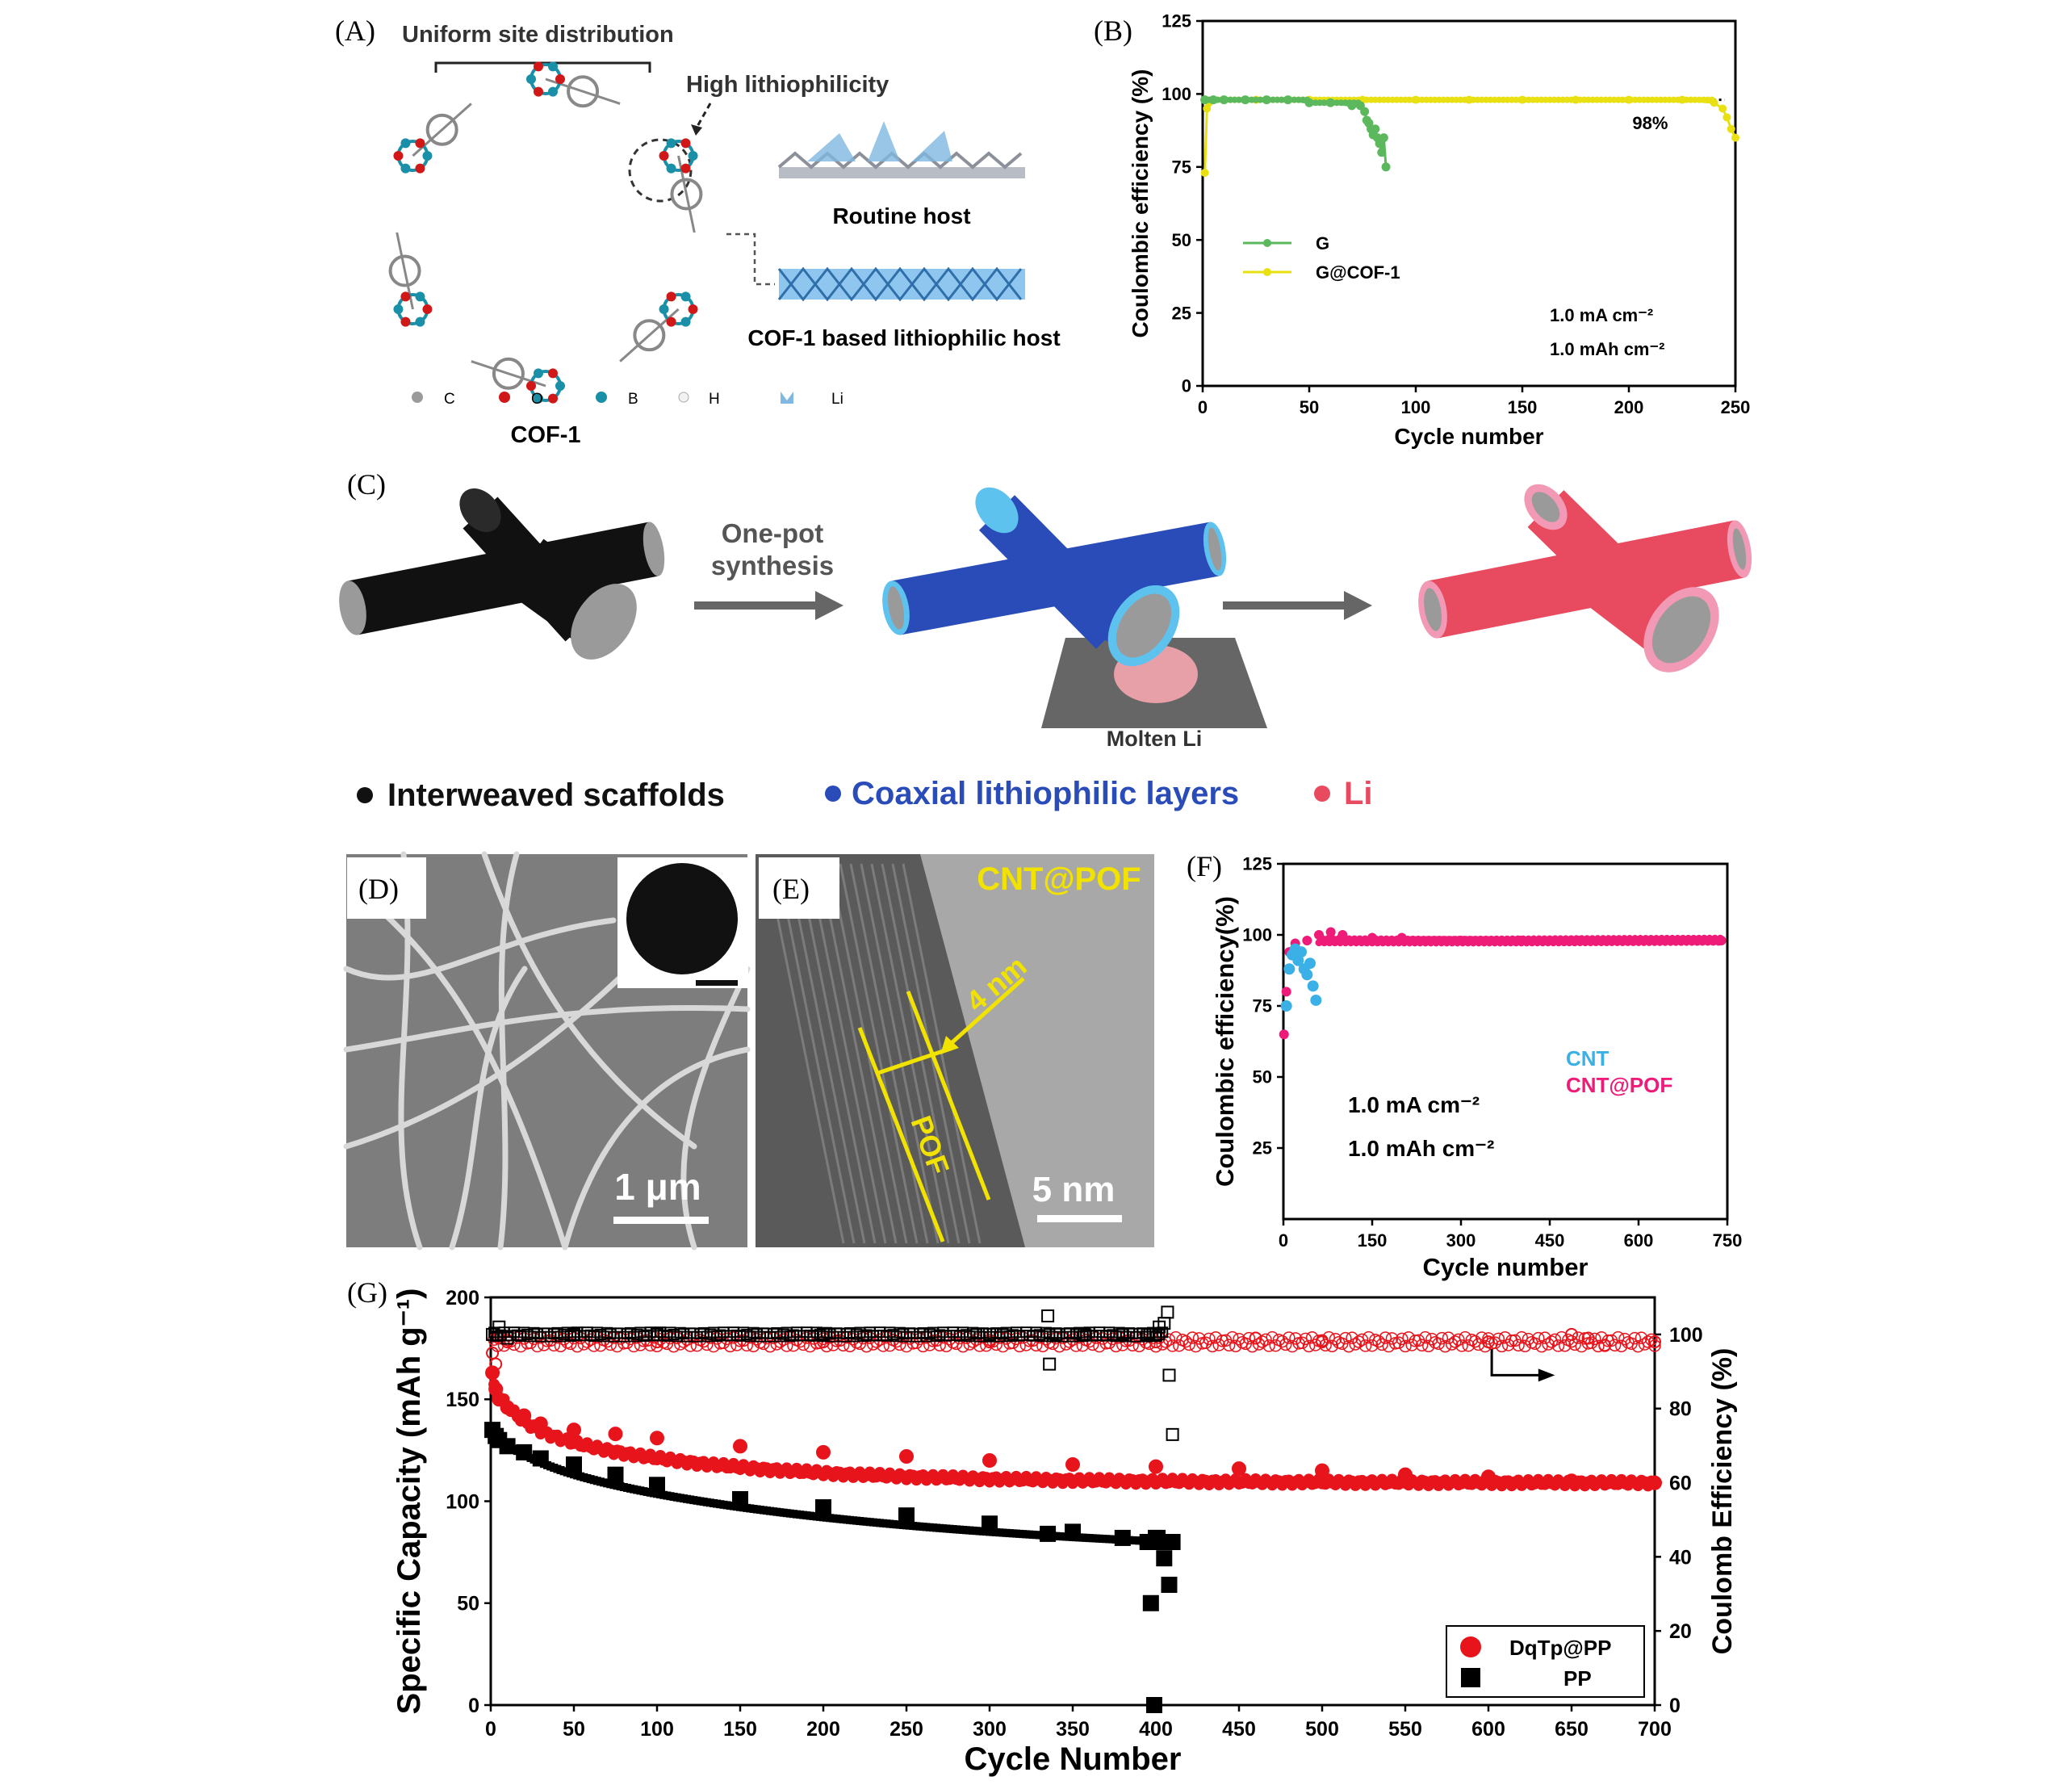 The image size is (2072, 1785). What do you see at coordinates (1140, 203) in the screenshot?
I see `y-axis-label: Coulombic efficiency (%)` at bounding box center [1140, 203].